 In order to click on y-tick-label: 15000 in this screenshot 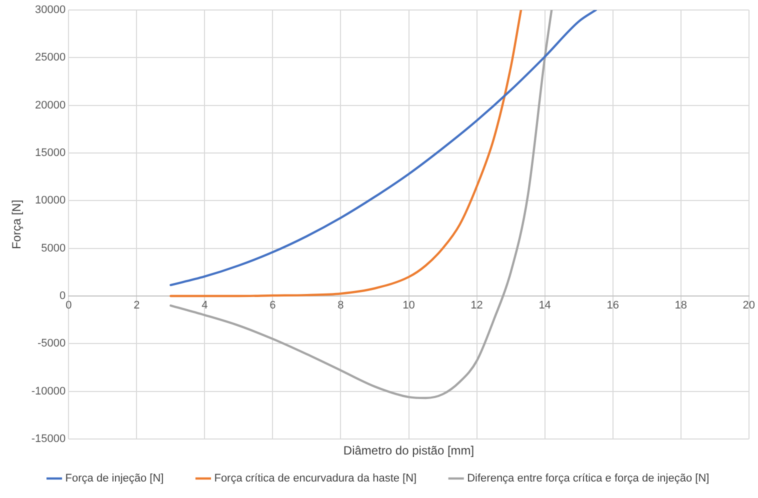, I will do `click(50, 153)`.